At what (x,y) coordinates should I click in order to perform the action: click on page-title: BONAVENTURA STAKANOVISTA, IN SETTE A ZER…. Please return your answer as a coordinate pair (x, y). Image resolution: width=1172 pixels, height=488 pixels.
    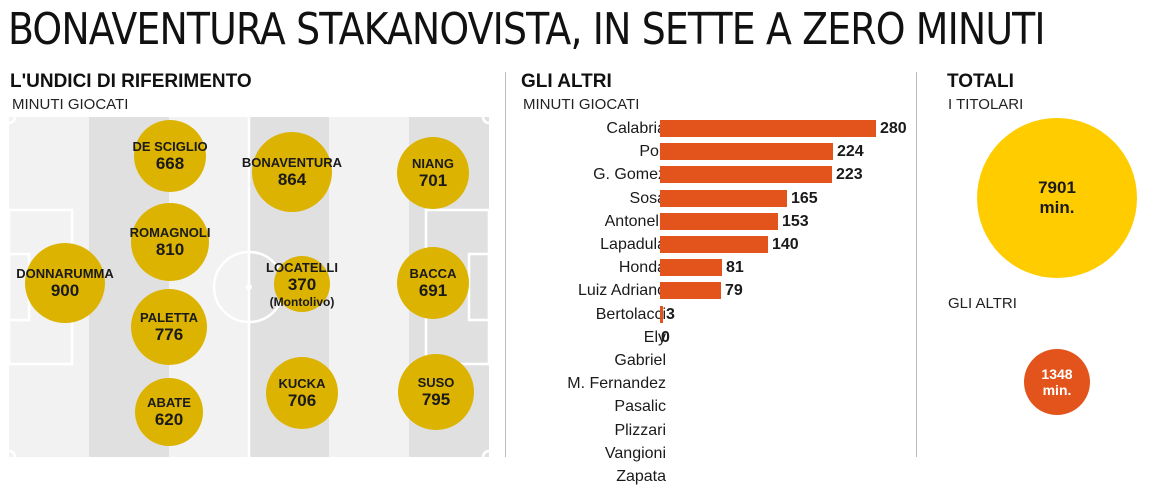
    Looking at the image, I should click on (527, 29).